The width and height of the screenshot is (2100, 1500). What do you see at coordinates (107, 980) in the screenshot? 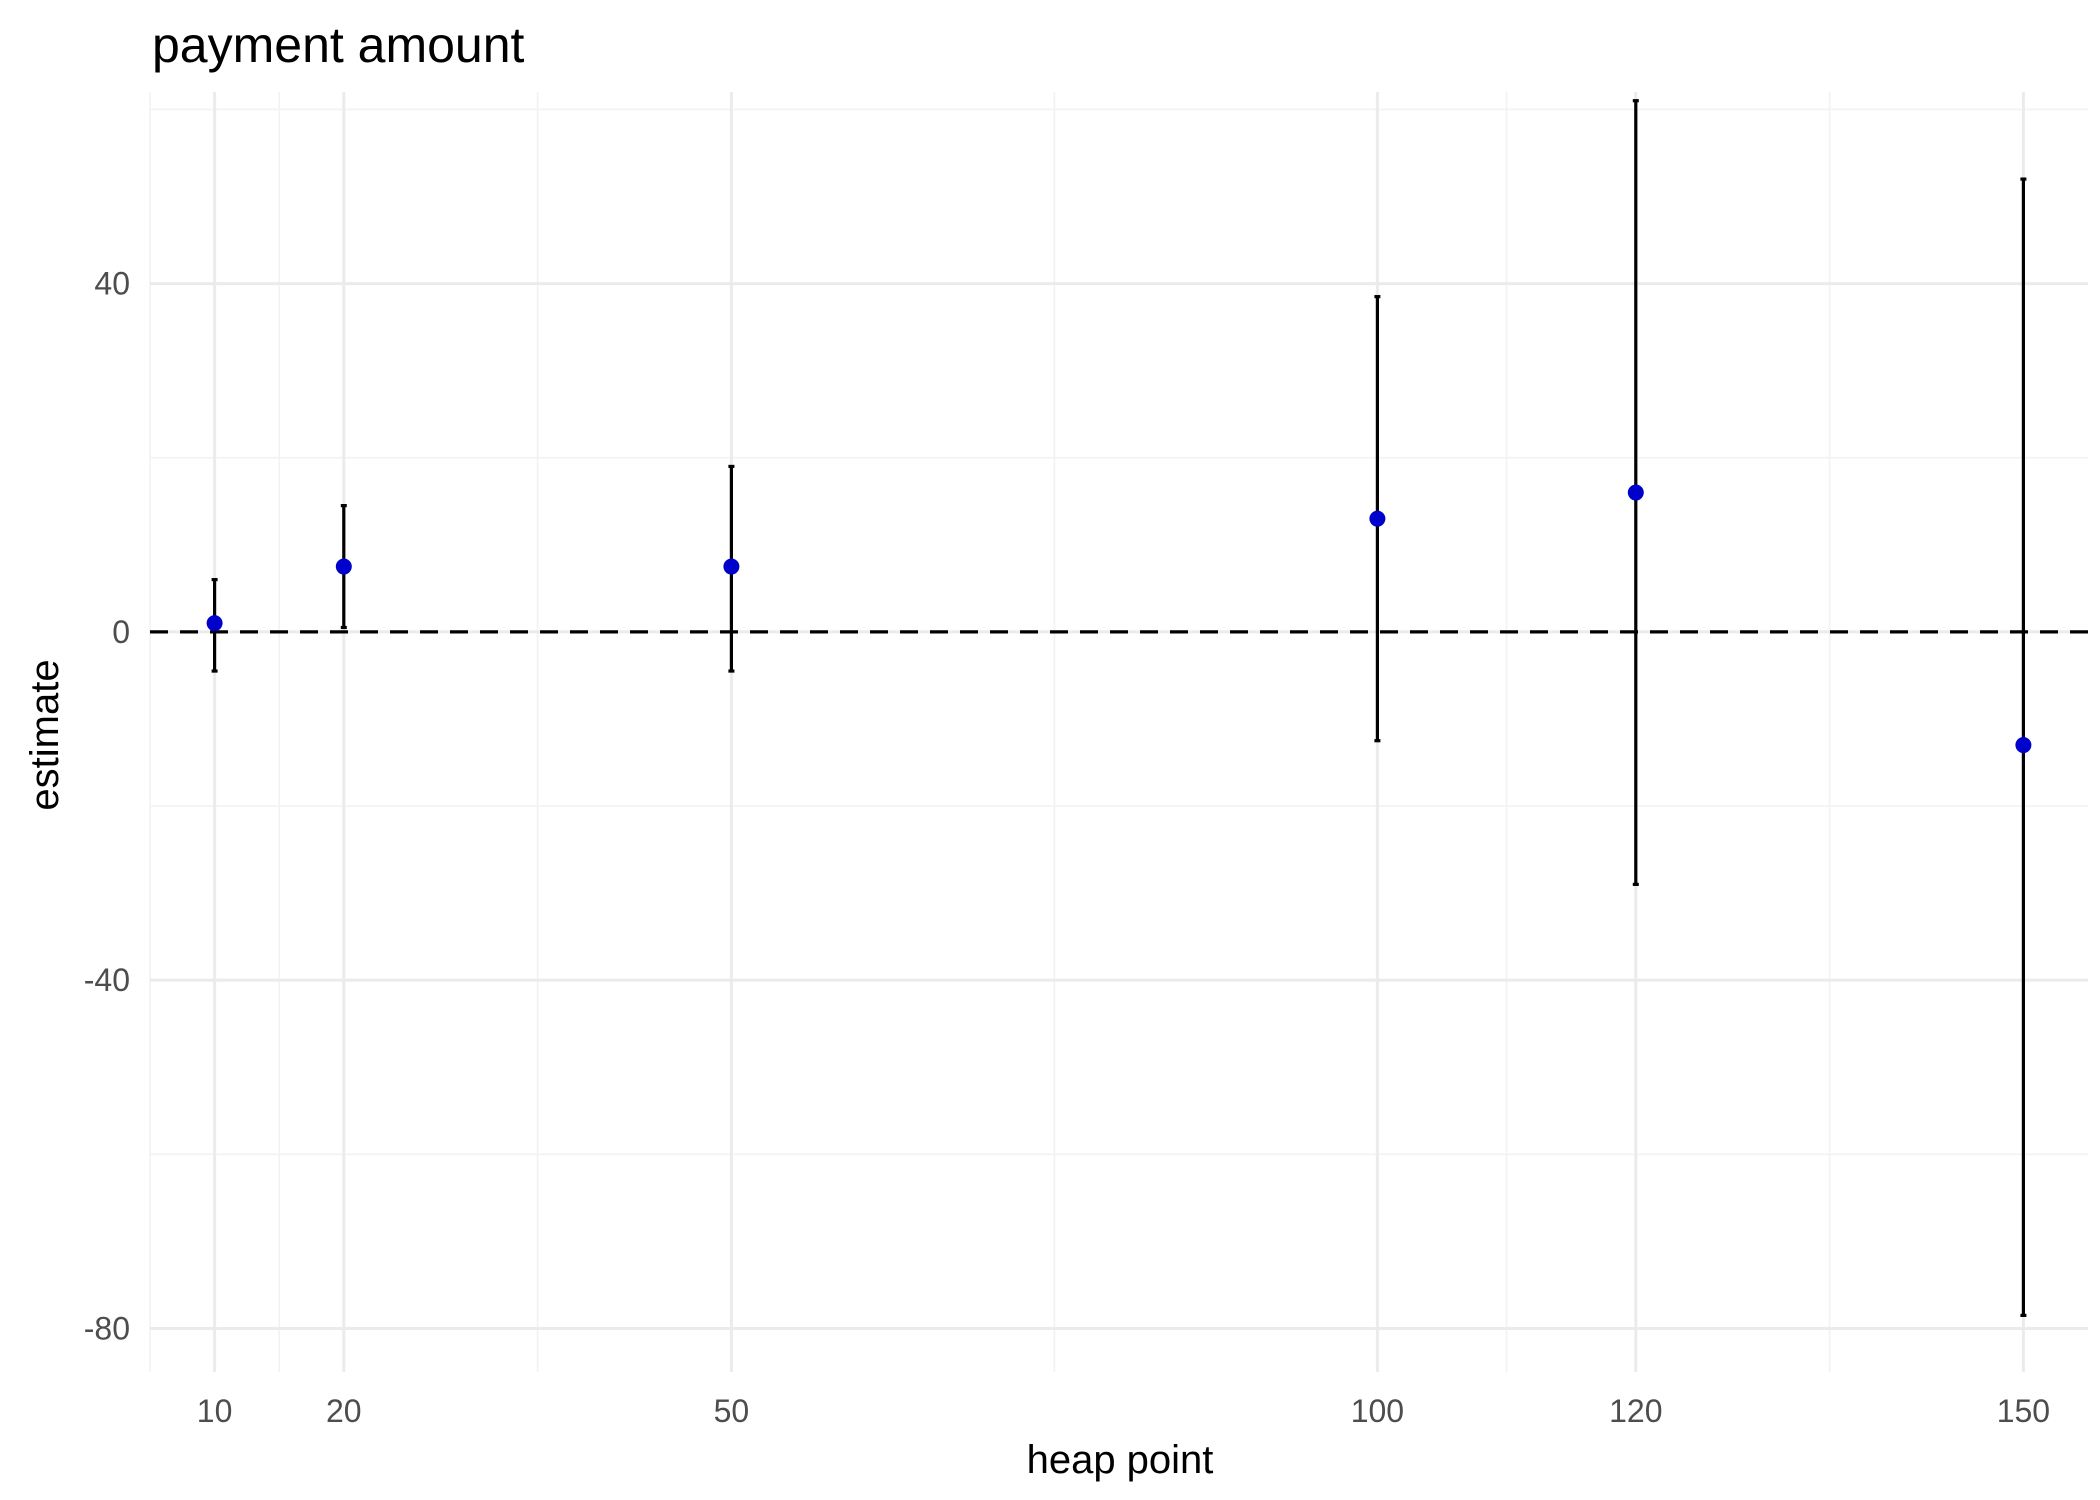
I see `y-tick-label: -40` at bounding box center [107, 980].